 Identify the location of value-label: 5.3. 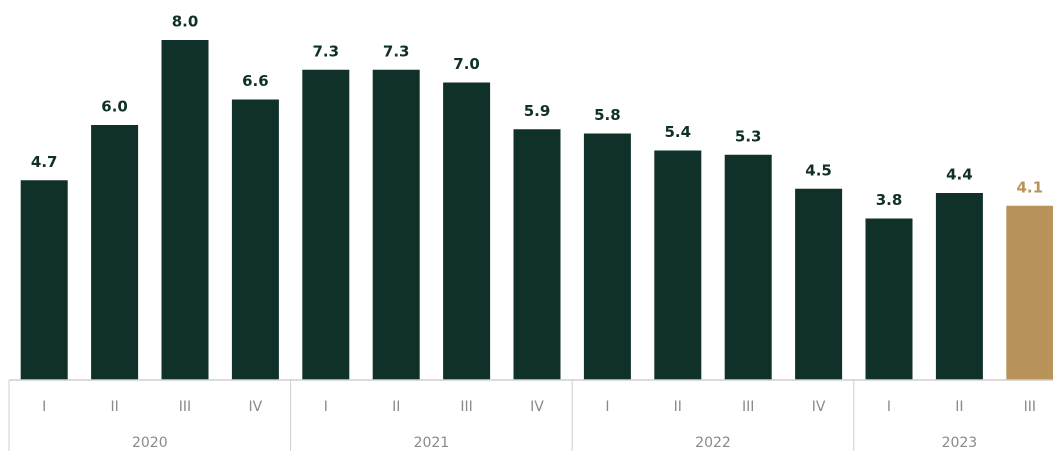
(748, 136).